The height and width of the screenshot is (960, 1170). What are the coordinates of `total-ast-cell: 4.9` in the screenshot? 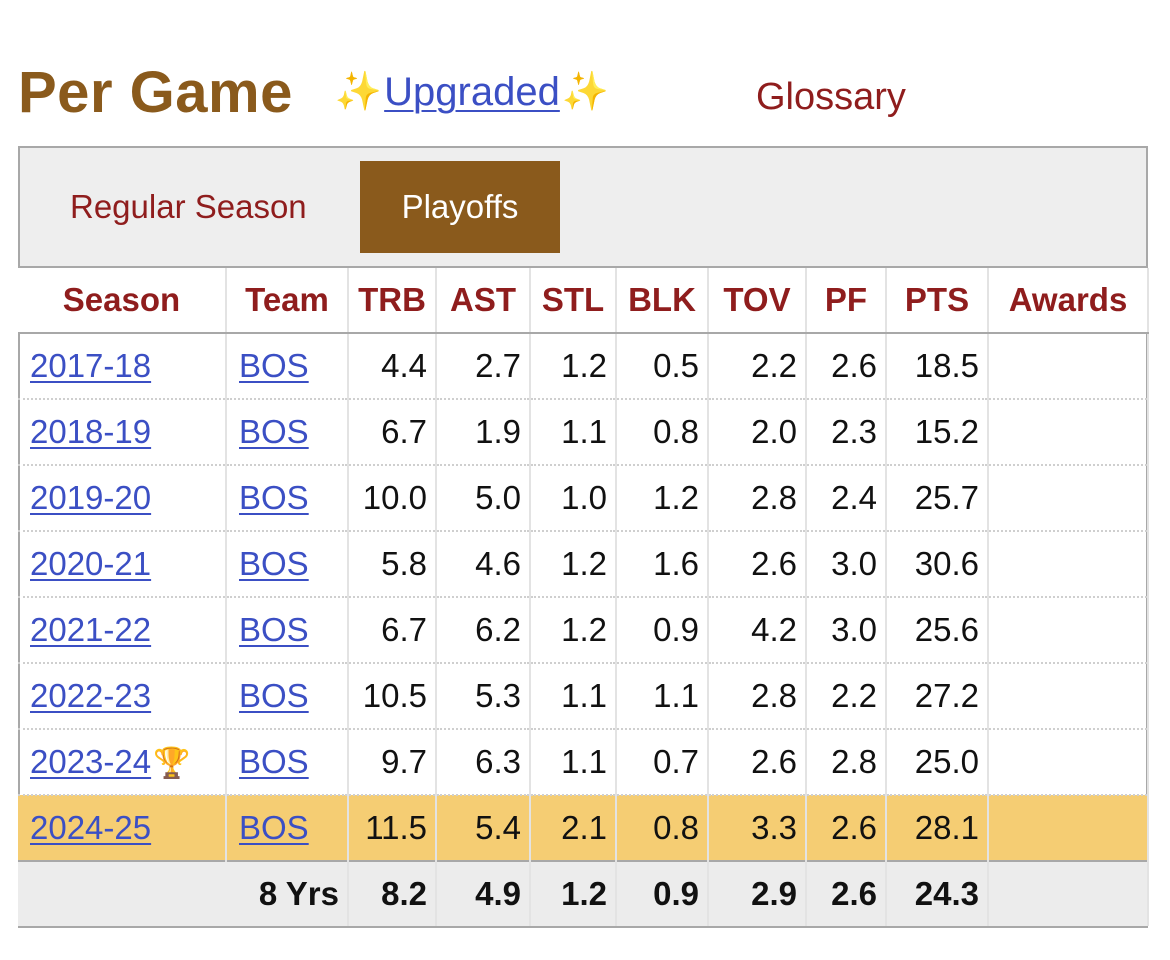 It's located at (483, 893).